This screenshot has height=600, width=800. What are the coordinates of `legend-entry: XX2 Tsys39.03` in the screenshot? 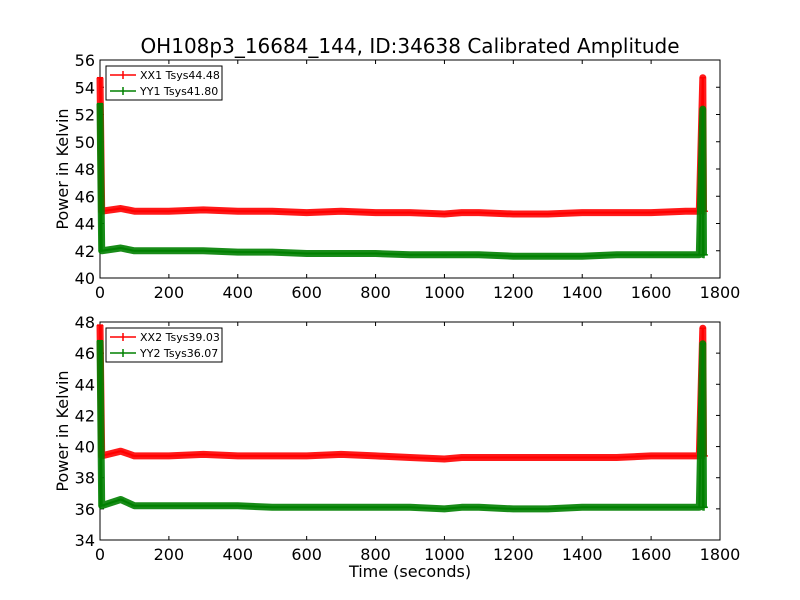 It's located at (180, 337).